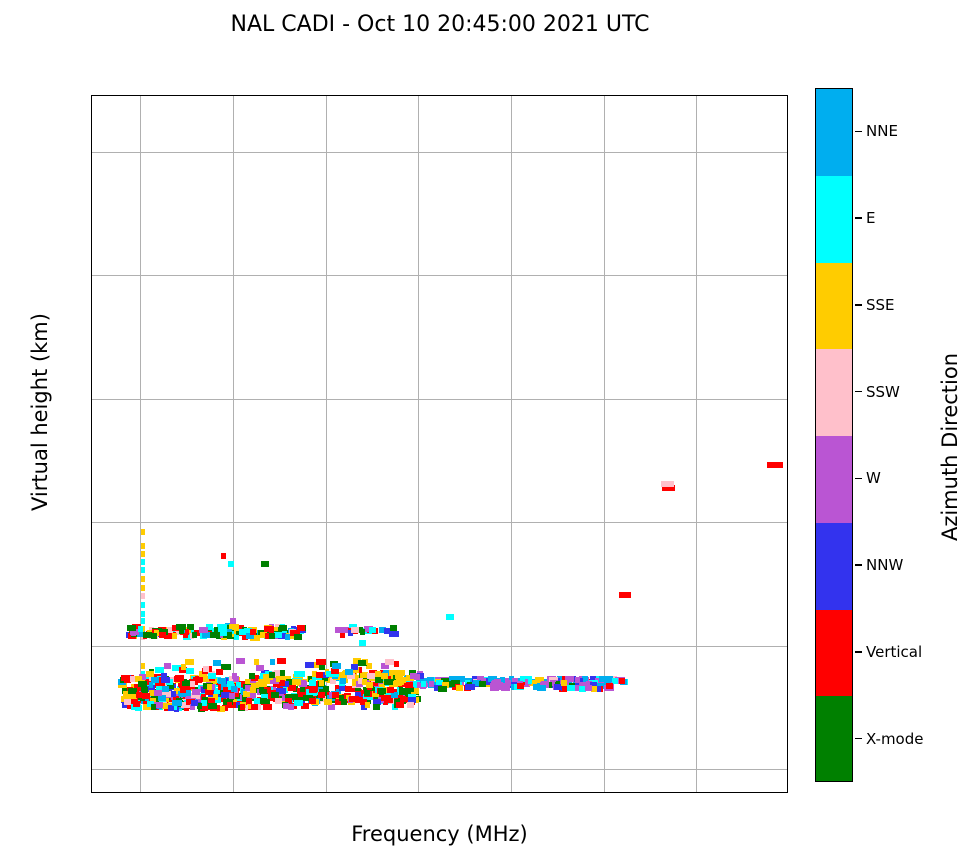 This screenshot has width=958, height=857. I want to click on colorbar-segment-e, so click(834, 219).